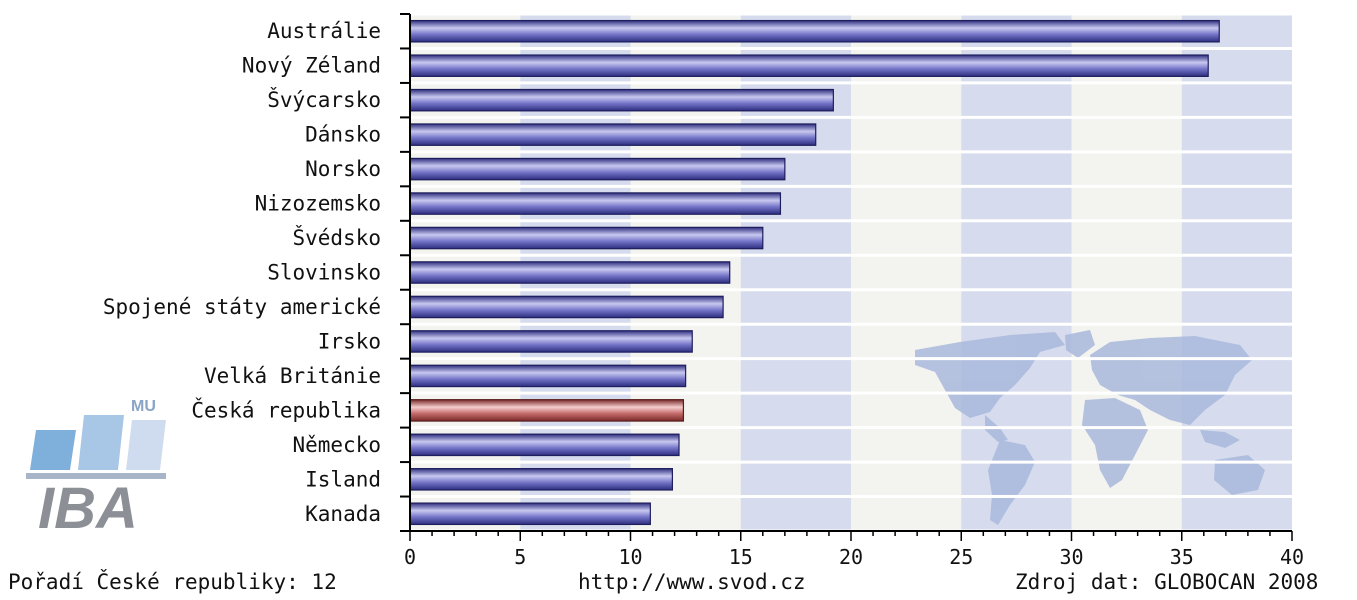  I want to click on x-tick-label: 15, so click(741, 557).